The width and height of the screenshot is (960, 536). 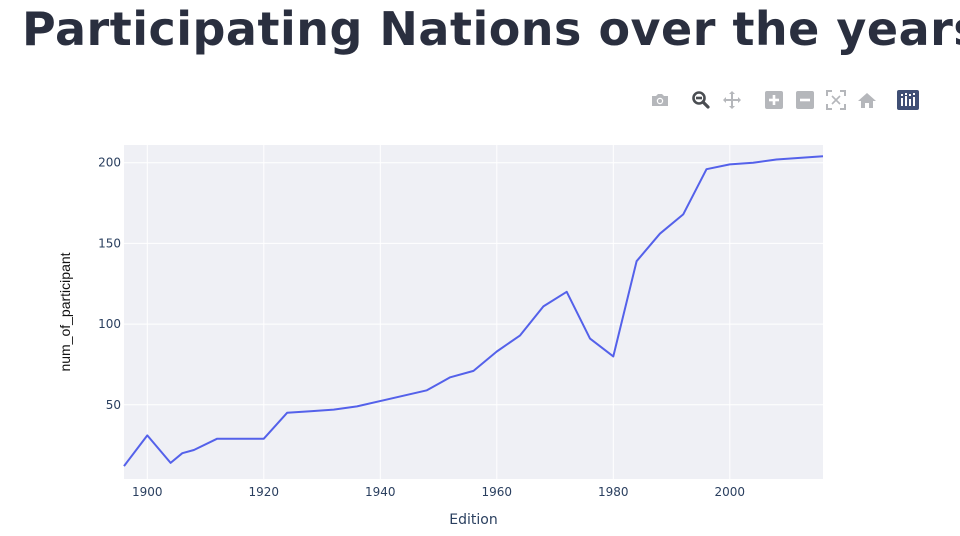 What do you see at coordinates (805, 100) in the screenshot?
I see `zoom-out-icon` at bounding box center [805, 100].